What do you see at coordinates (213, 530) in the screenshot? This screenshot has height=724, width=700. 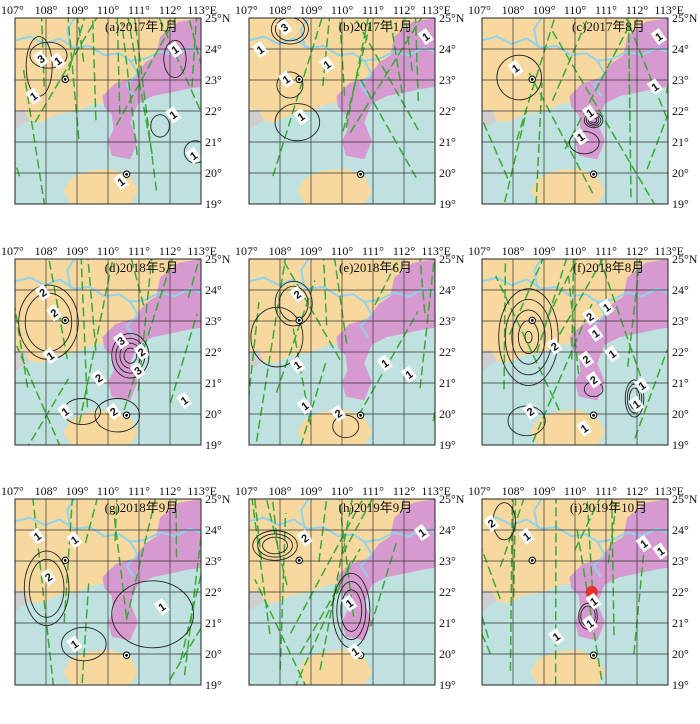 I see `lat-tick-label: 24°` at bounding box center [213, 530].